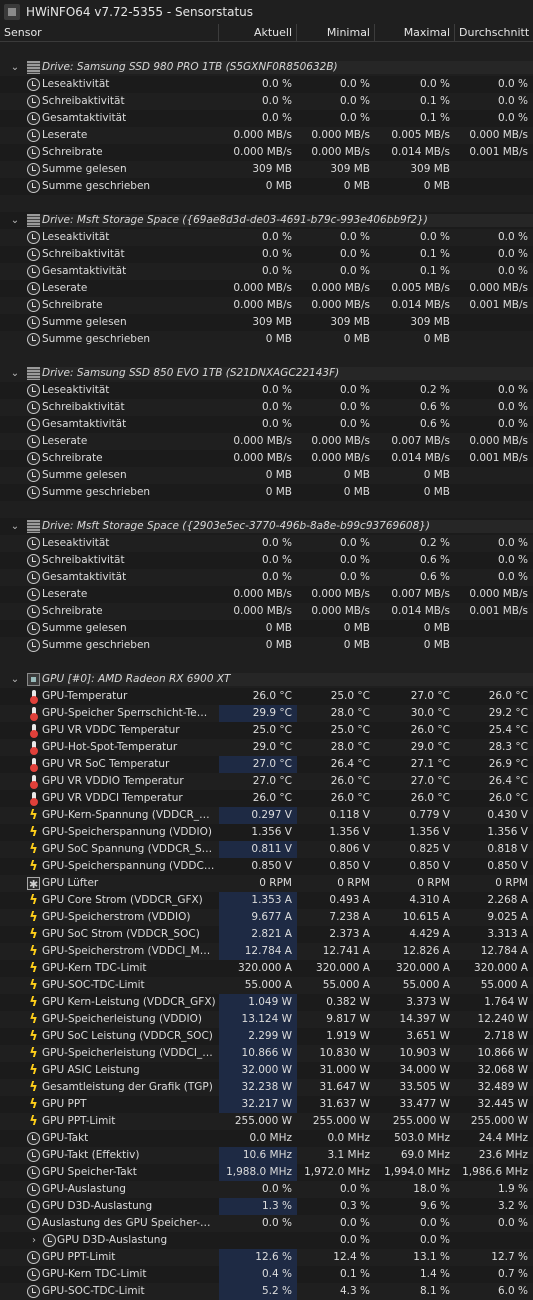 The height and width of the screenshot is (1300, 533). Describe the element at coordinates (430, 747) in the screenshot. I see `value-max: 29.0 °C` at that location.